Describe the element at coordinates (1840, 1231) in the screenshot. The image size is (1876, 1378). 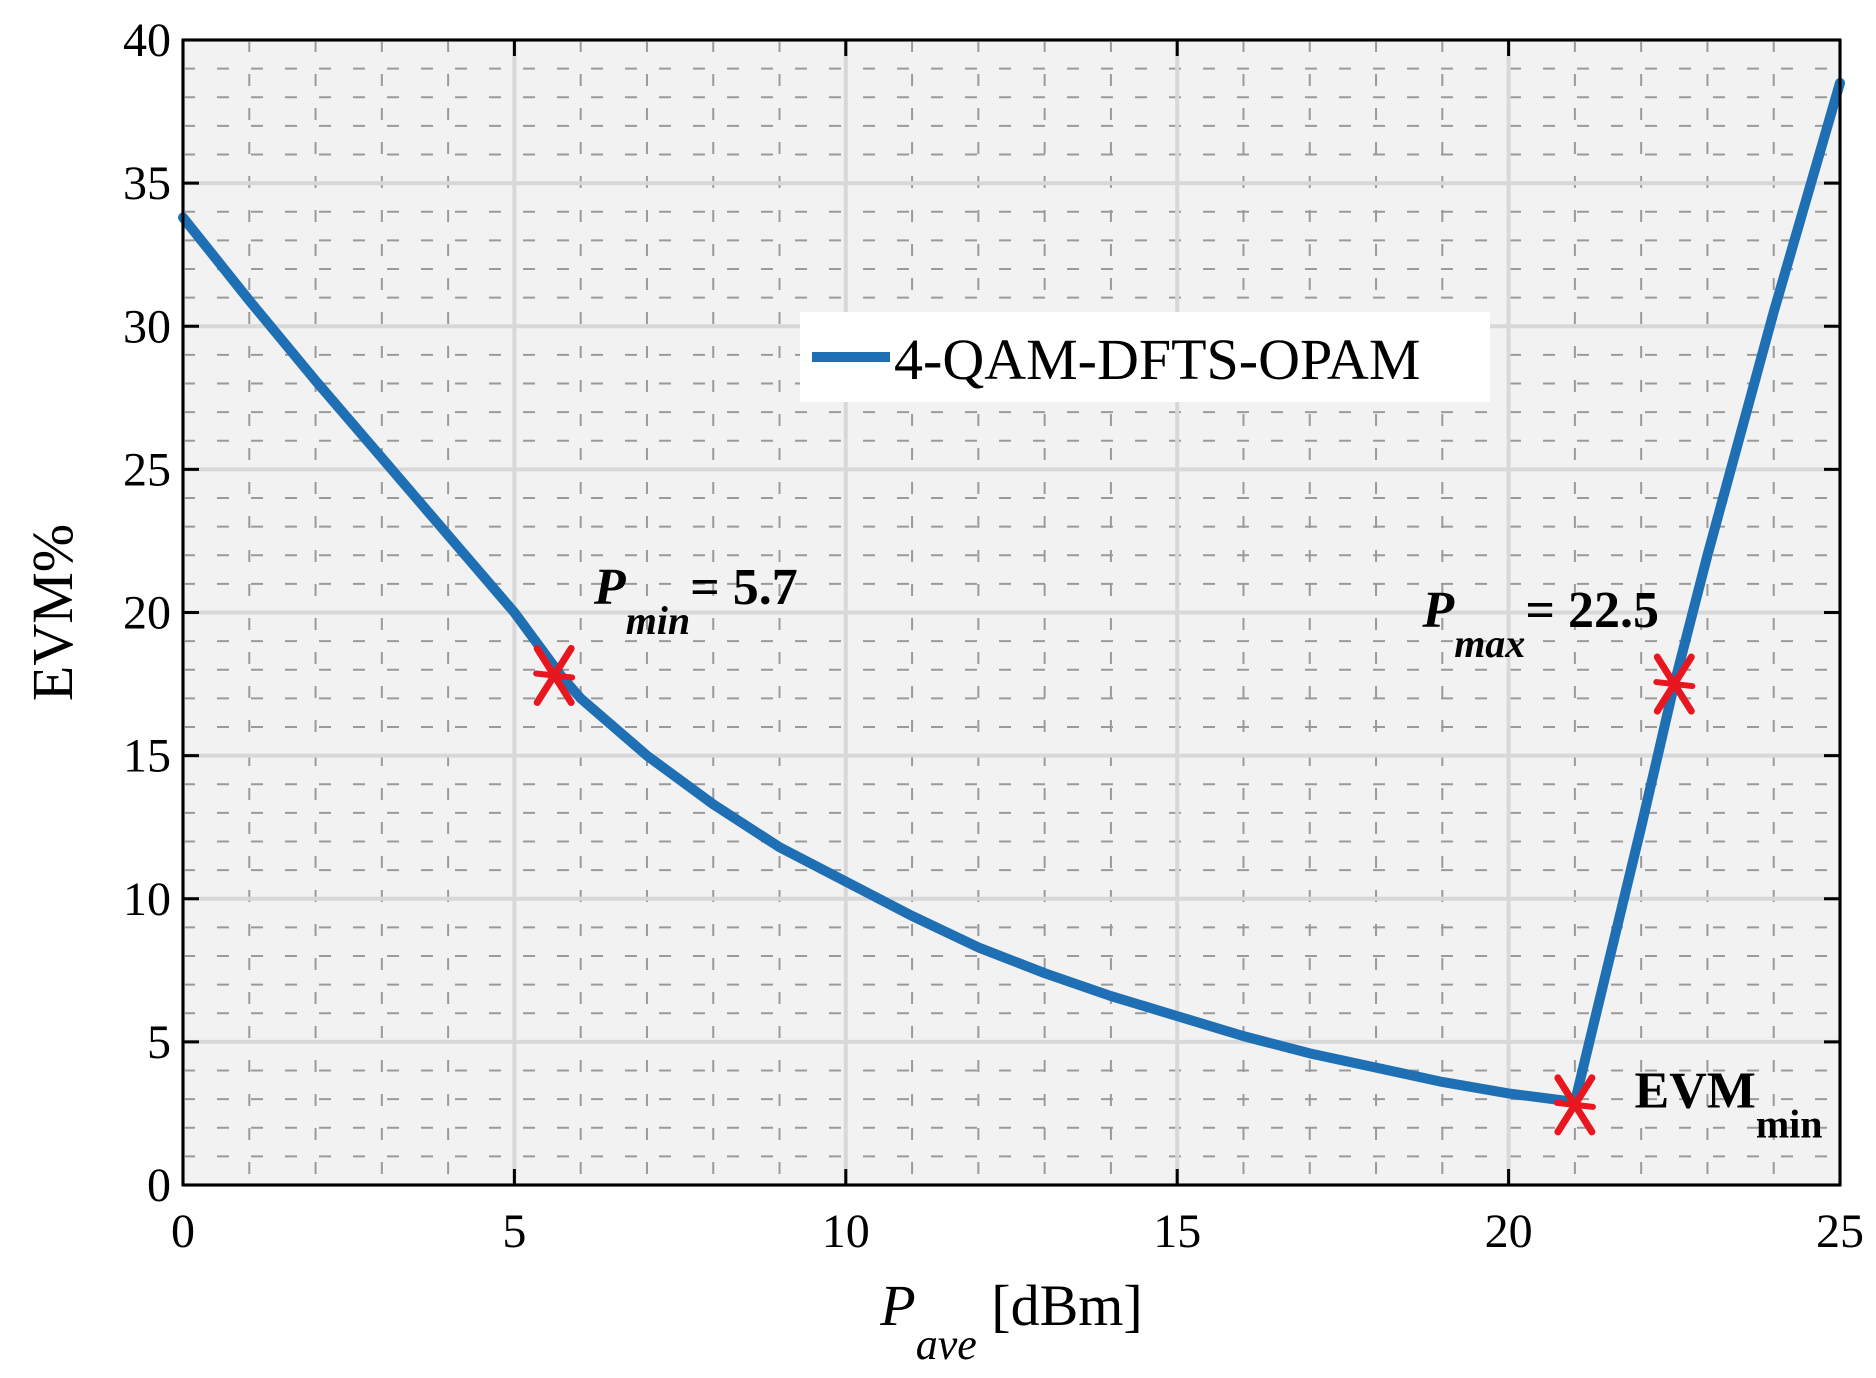
I see `x-tick-label: 25` at that location.